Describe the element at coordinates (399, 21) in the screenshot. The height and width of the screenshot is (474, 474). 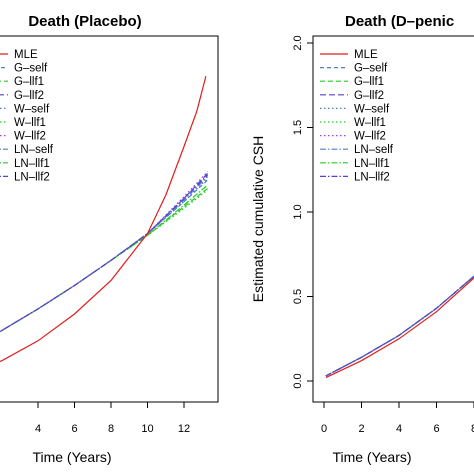
I see `chart-title-d-penicillamine: Death (D–penic` at that location.